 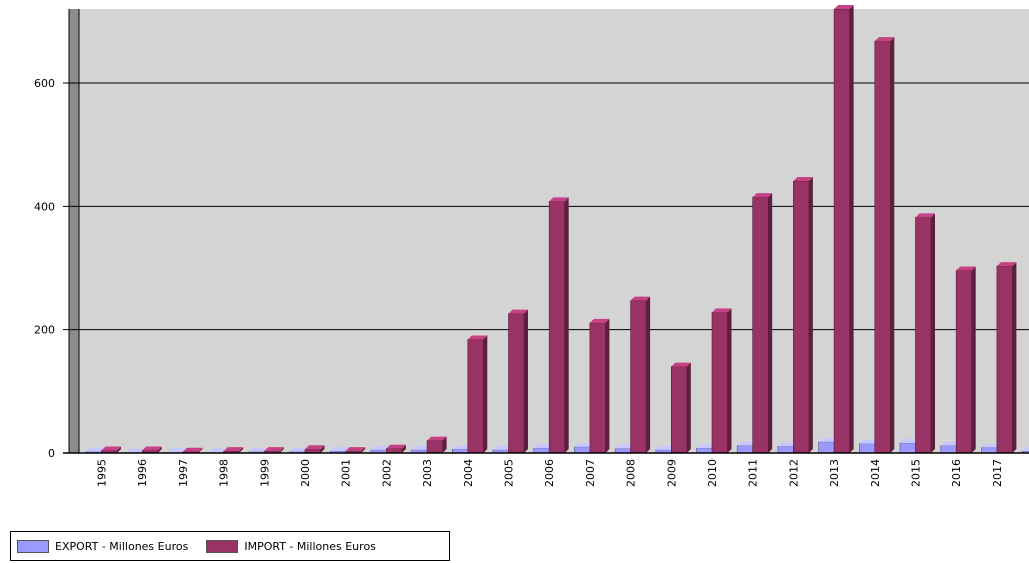 I want to click on bar-top-export-2007, so click(x=584, y=444).